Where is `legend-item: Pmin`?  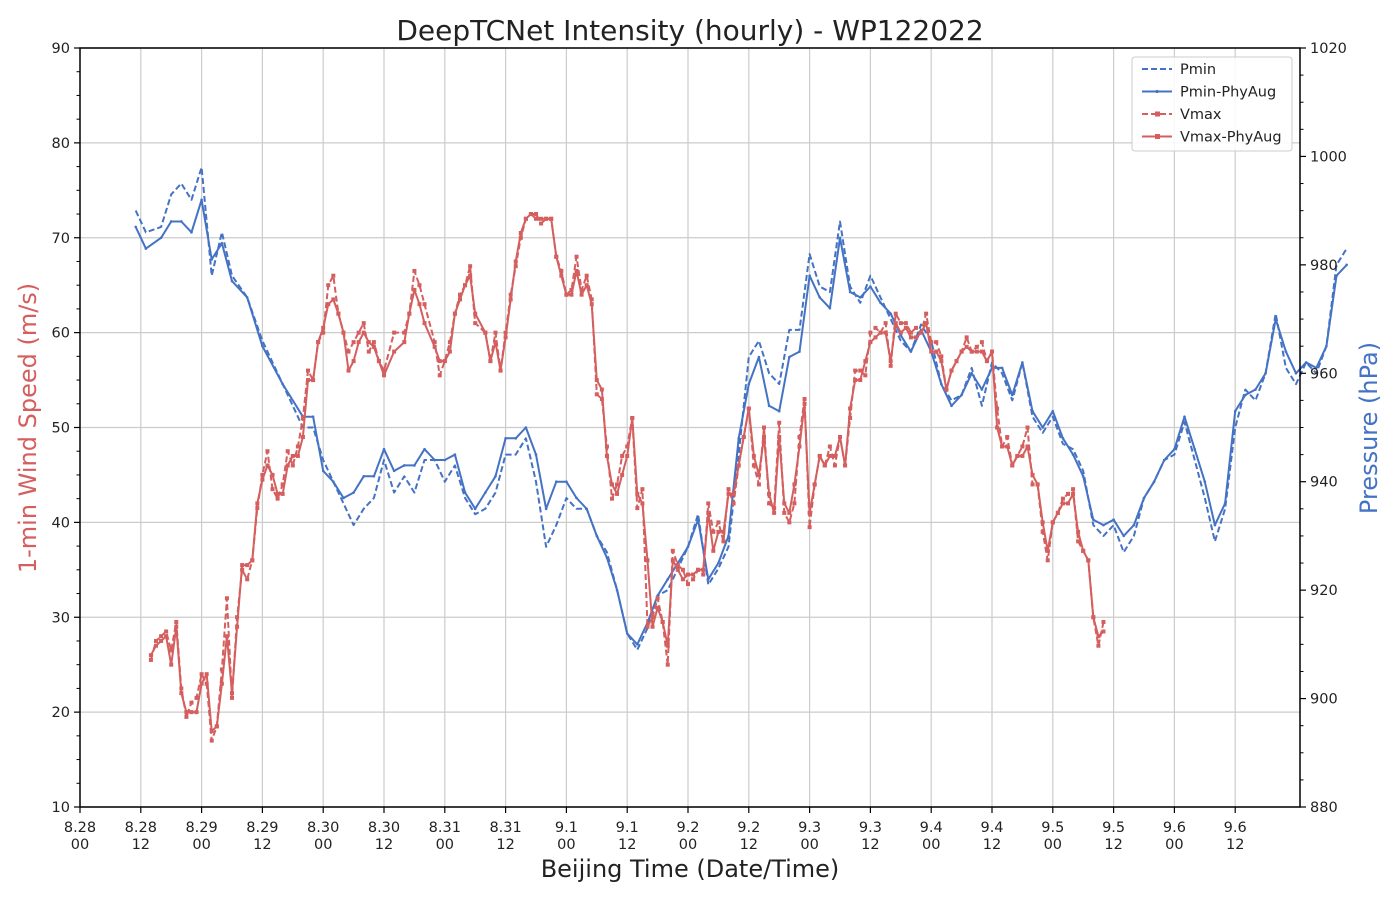 legend-item: Pmin is located at coordinates (1179, 70).